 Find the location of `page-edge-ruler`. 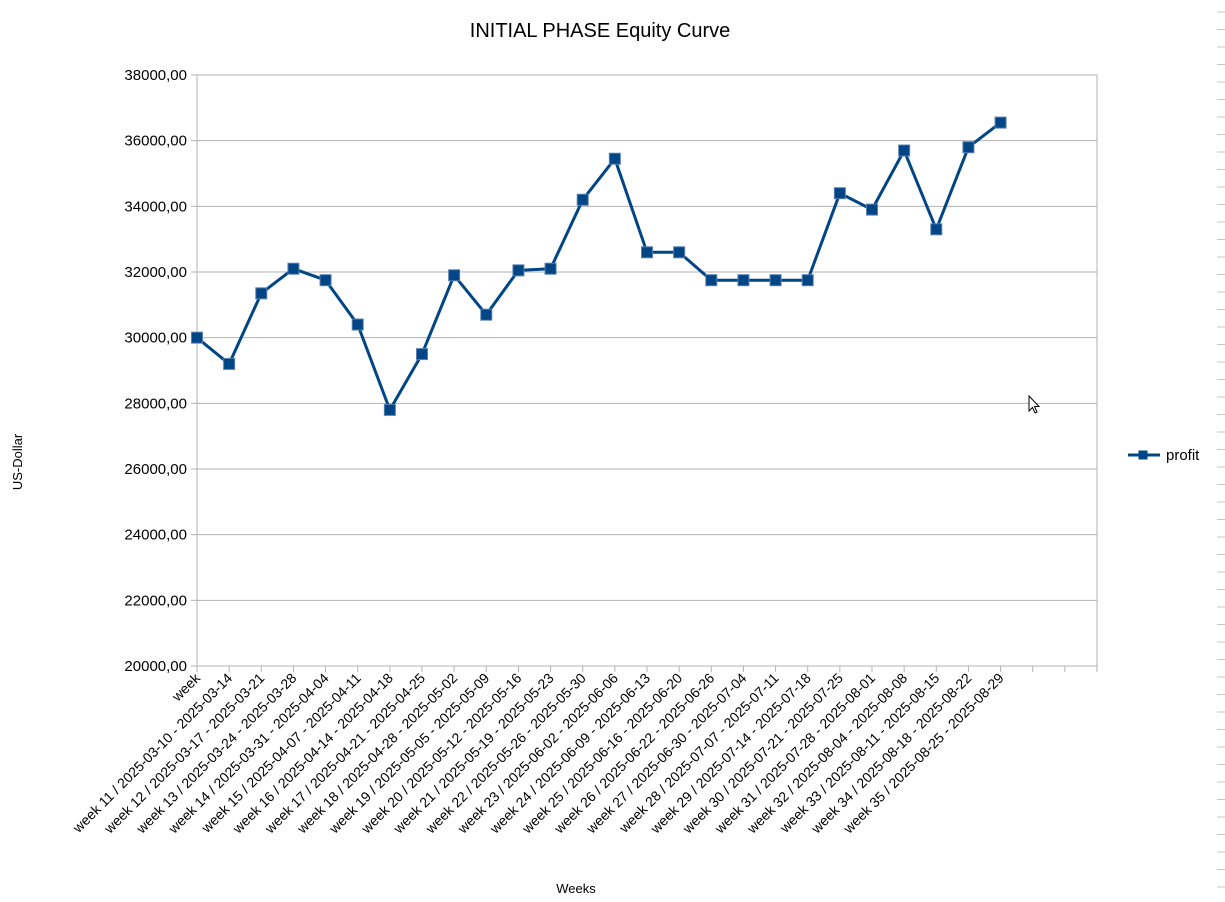

page-edge-ruler is located at coordinates (1221, 449).